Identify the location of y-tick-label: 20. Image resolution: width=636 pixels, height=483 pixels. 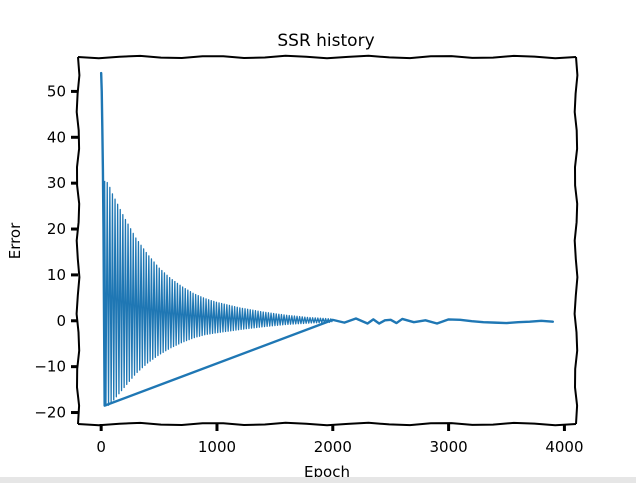
(56, 229).